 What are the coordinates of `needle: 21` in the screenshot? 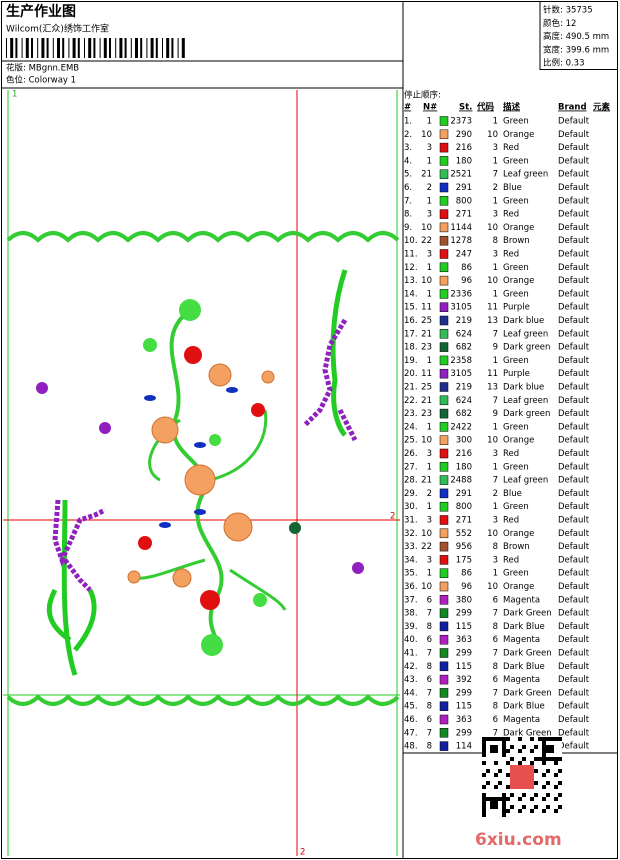 It's located at (426, 334).